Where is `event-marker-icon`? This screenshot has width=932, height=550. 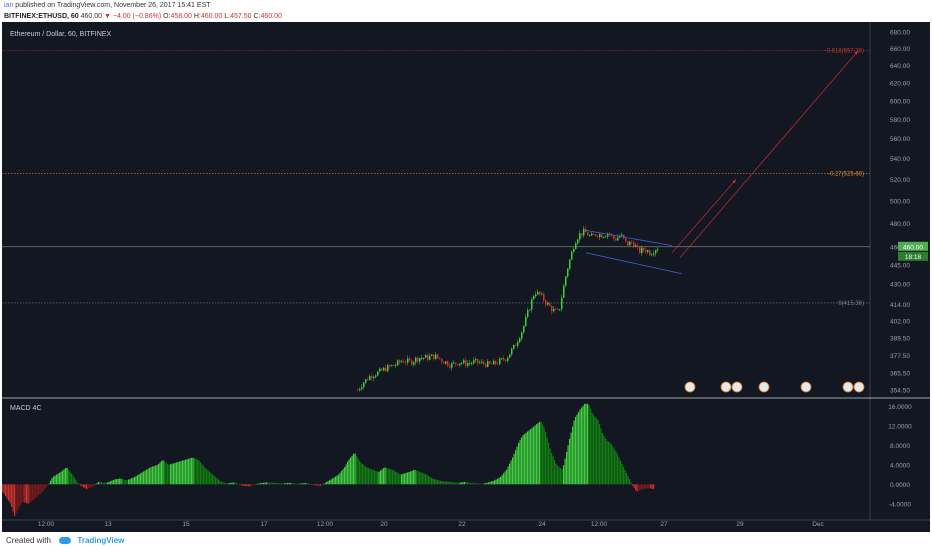
event-marker-icon is located at coordinates (726, 387).